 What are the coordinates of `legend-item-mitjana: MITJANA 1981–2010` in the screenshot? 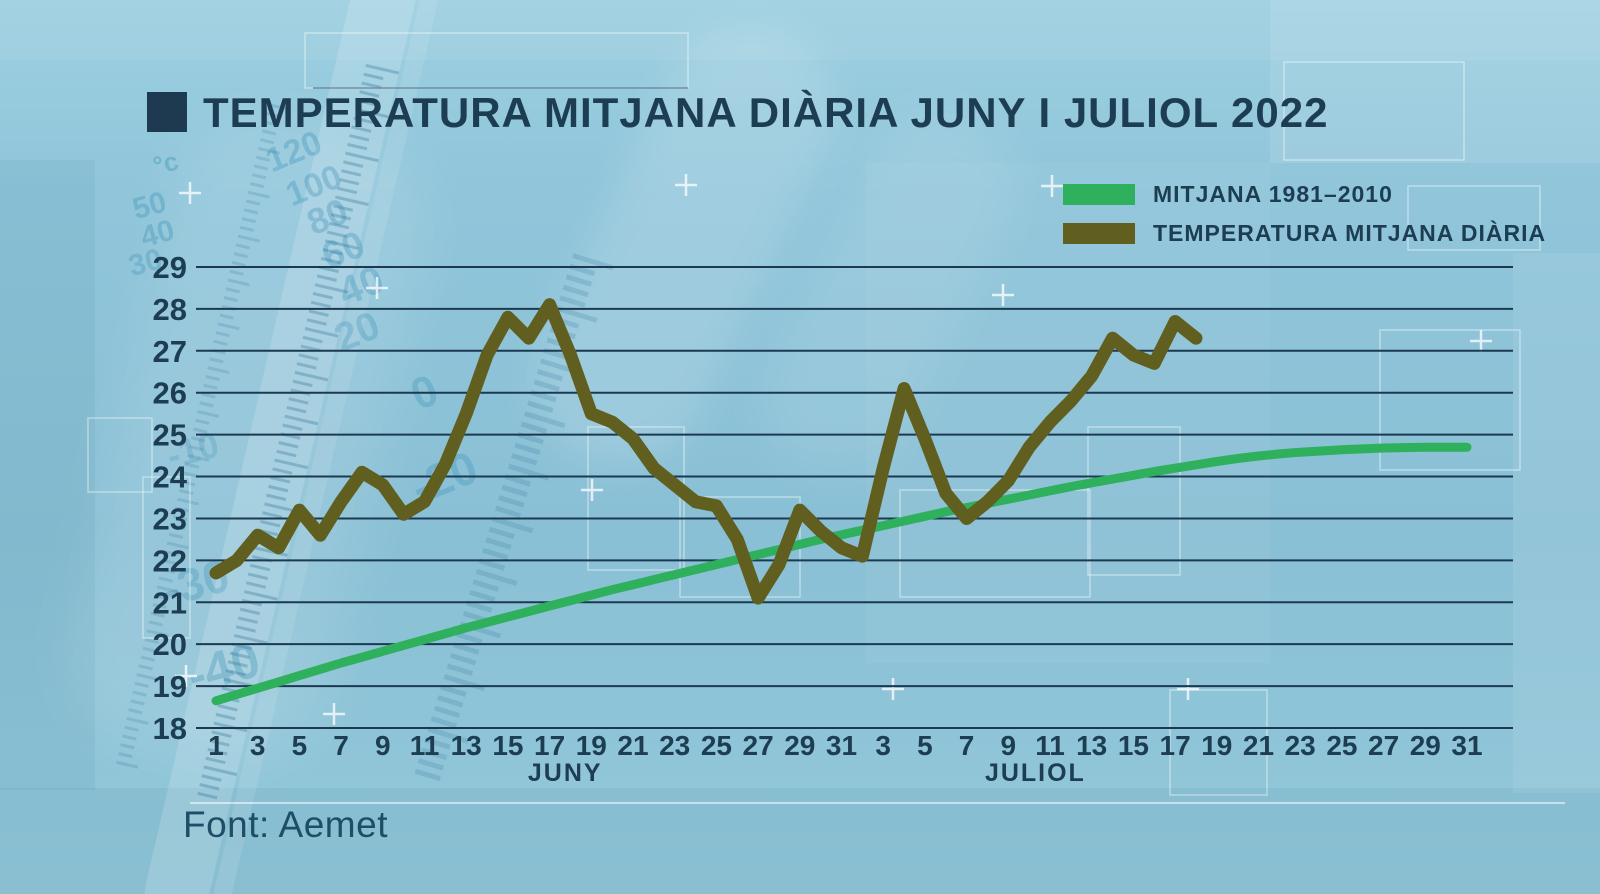 It's located at (1304, 194).